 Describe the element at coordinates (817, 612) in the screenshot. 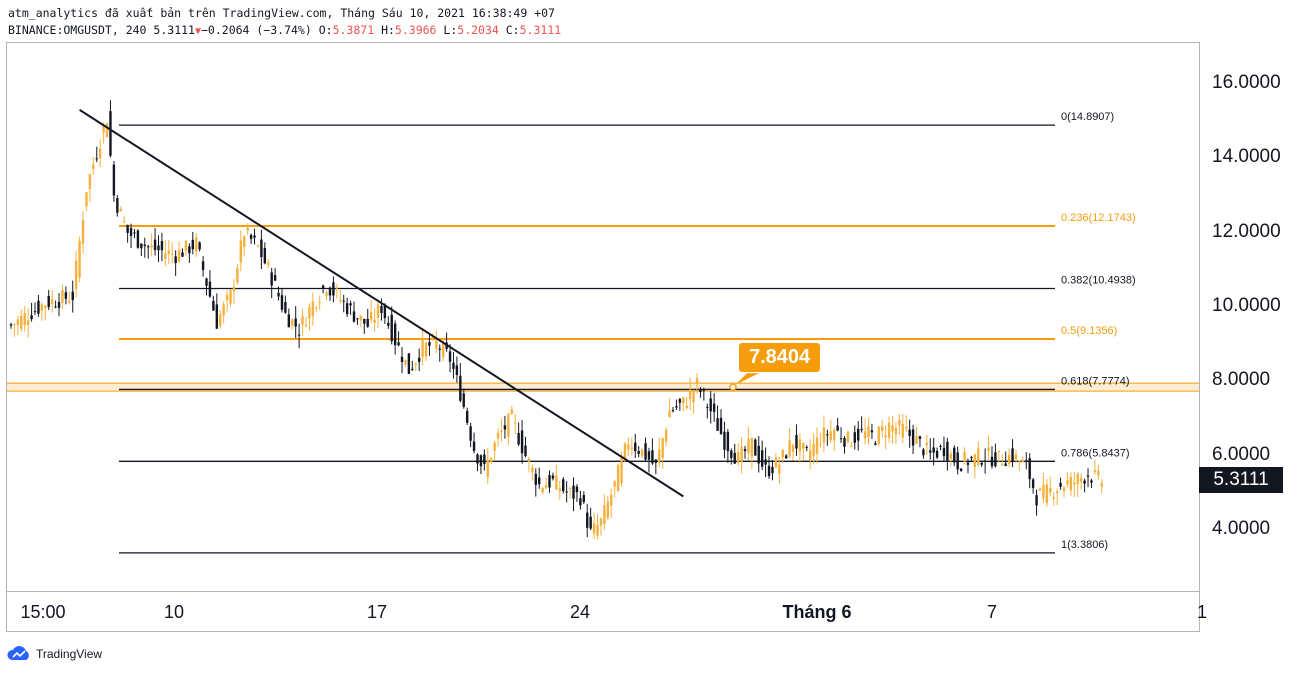

I see `time-tick: Tháng 6` at that location.